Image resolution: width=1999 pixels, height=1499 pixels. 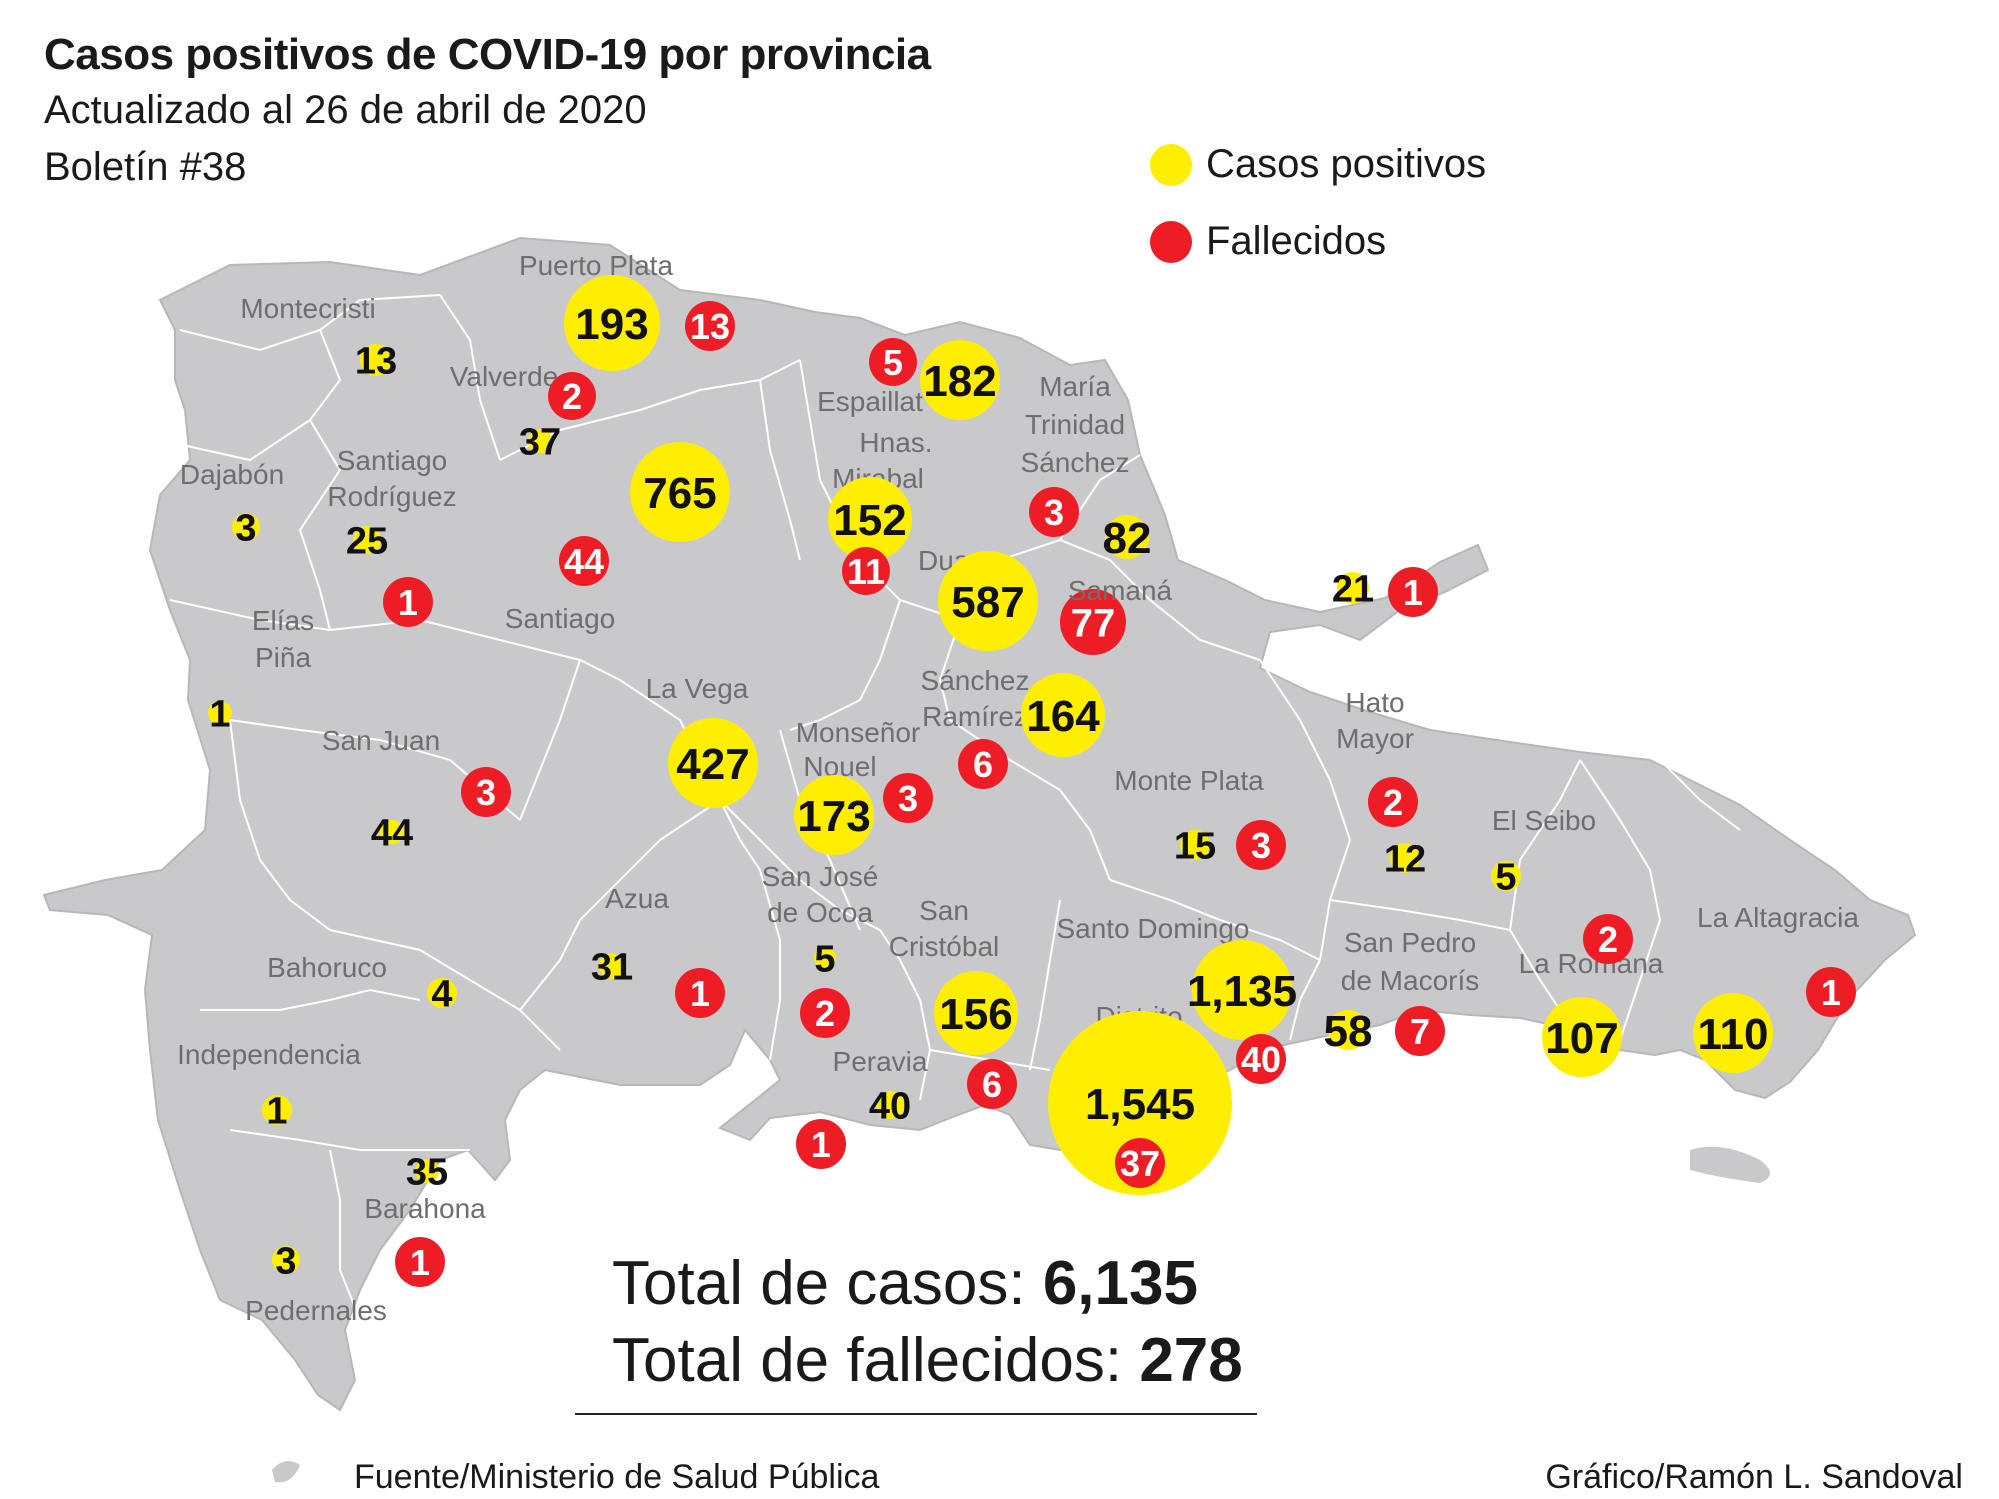 What do you see at coordinates (540, 443) in the screenshot?
I see `cases-value: 37` at bounding box center [540, 443].